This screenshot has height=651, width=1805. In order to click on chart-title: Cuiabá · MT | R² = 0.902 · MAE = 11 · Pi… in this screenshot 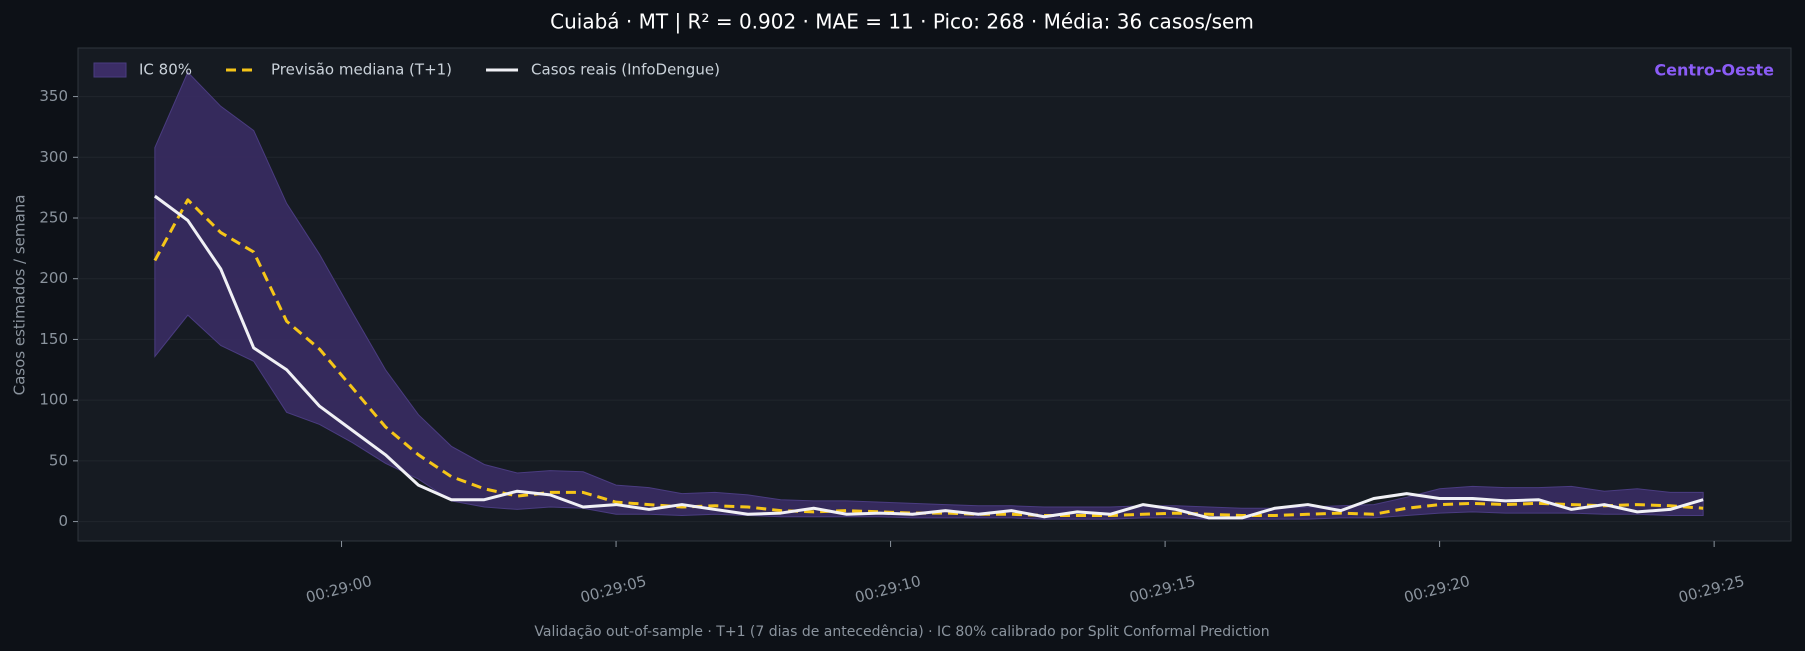, I will do `click(902, 22)`.